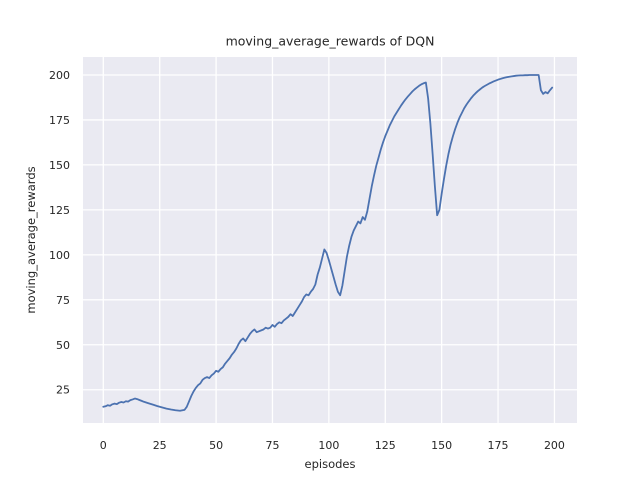 The width and height of the screenshot is (640, 480). I want to click on x-tick-label: 150, so click(441, 445).